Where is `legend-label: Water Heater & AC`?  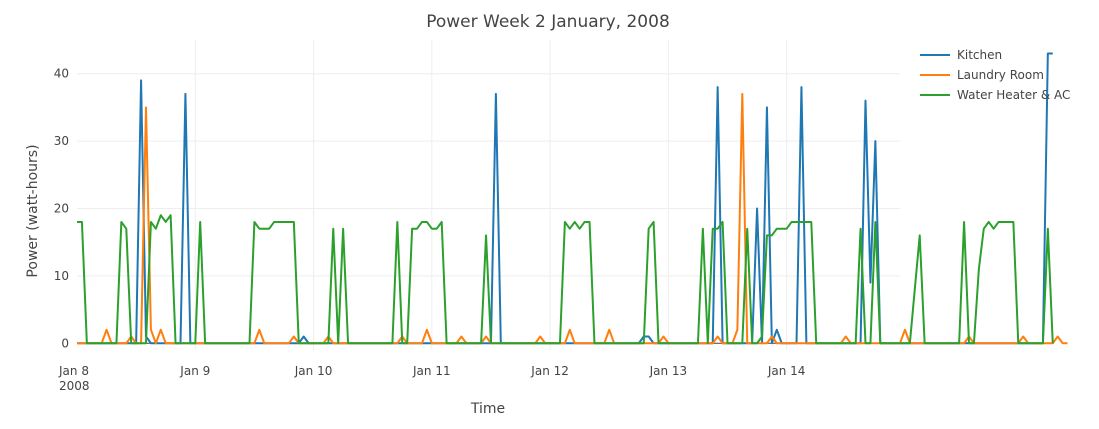
legend-label: Water Heater & AC is located at coordinates (1013, 95).